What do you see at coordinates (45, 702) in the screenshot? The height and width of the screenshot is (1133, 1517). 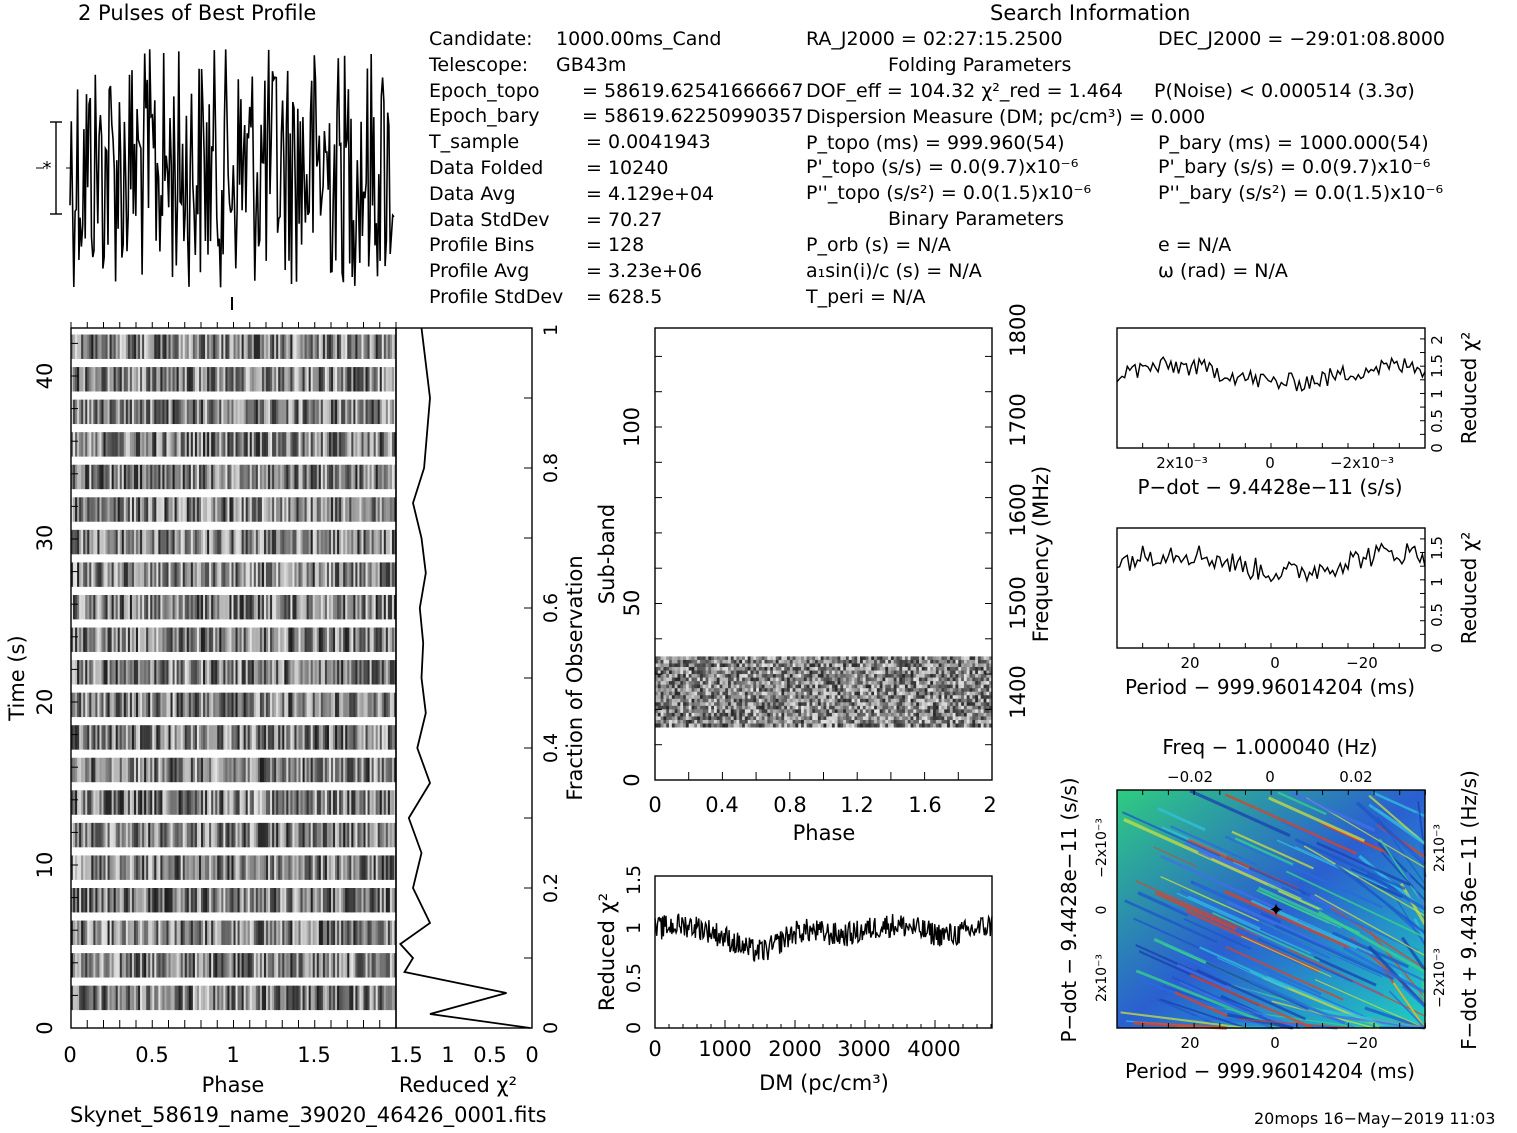 I see `tp-ytick-2: 20` at bounding box center [45, 702].